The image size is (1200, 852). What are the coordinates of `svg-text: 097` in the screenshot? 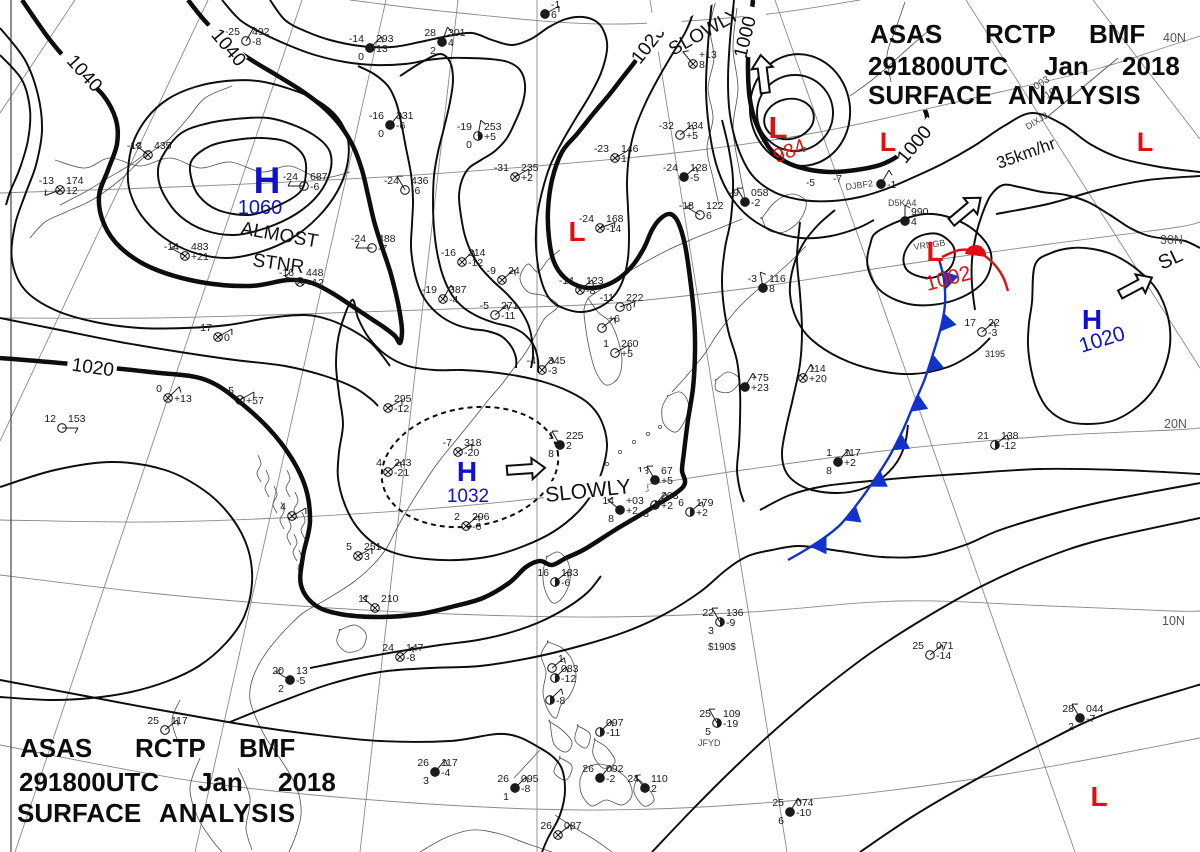 It's located at (615, 723).